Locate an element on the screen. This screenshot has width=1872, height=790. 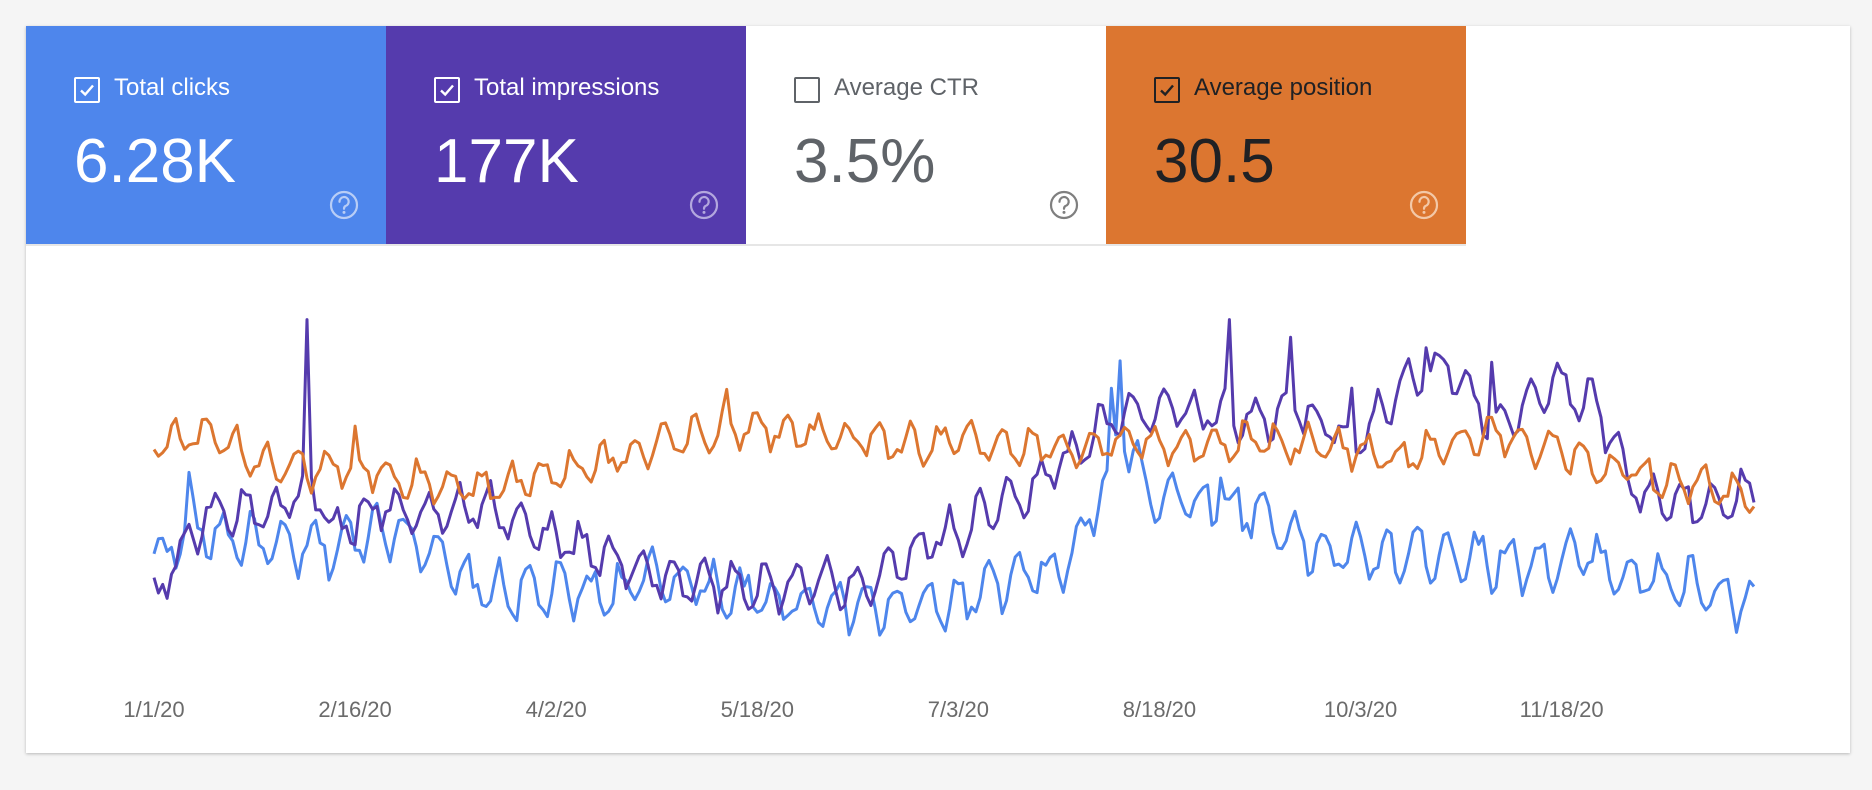
metric-average-ctr: Average CTR 3.5% is located at coordinates (926, 136).